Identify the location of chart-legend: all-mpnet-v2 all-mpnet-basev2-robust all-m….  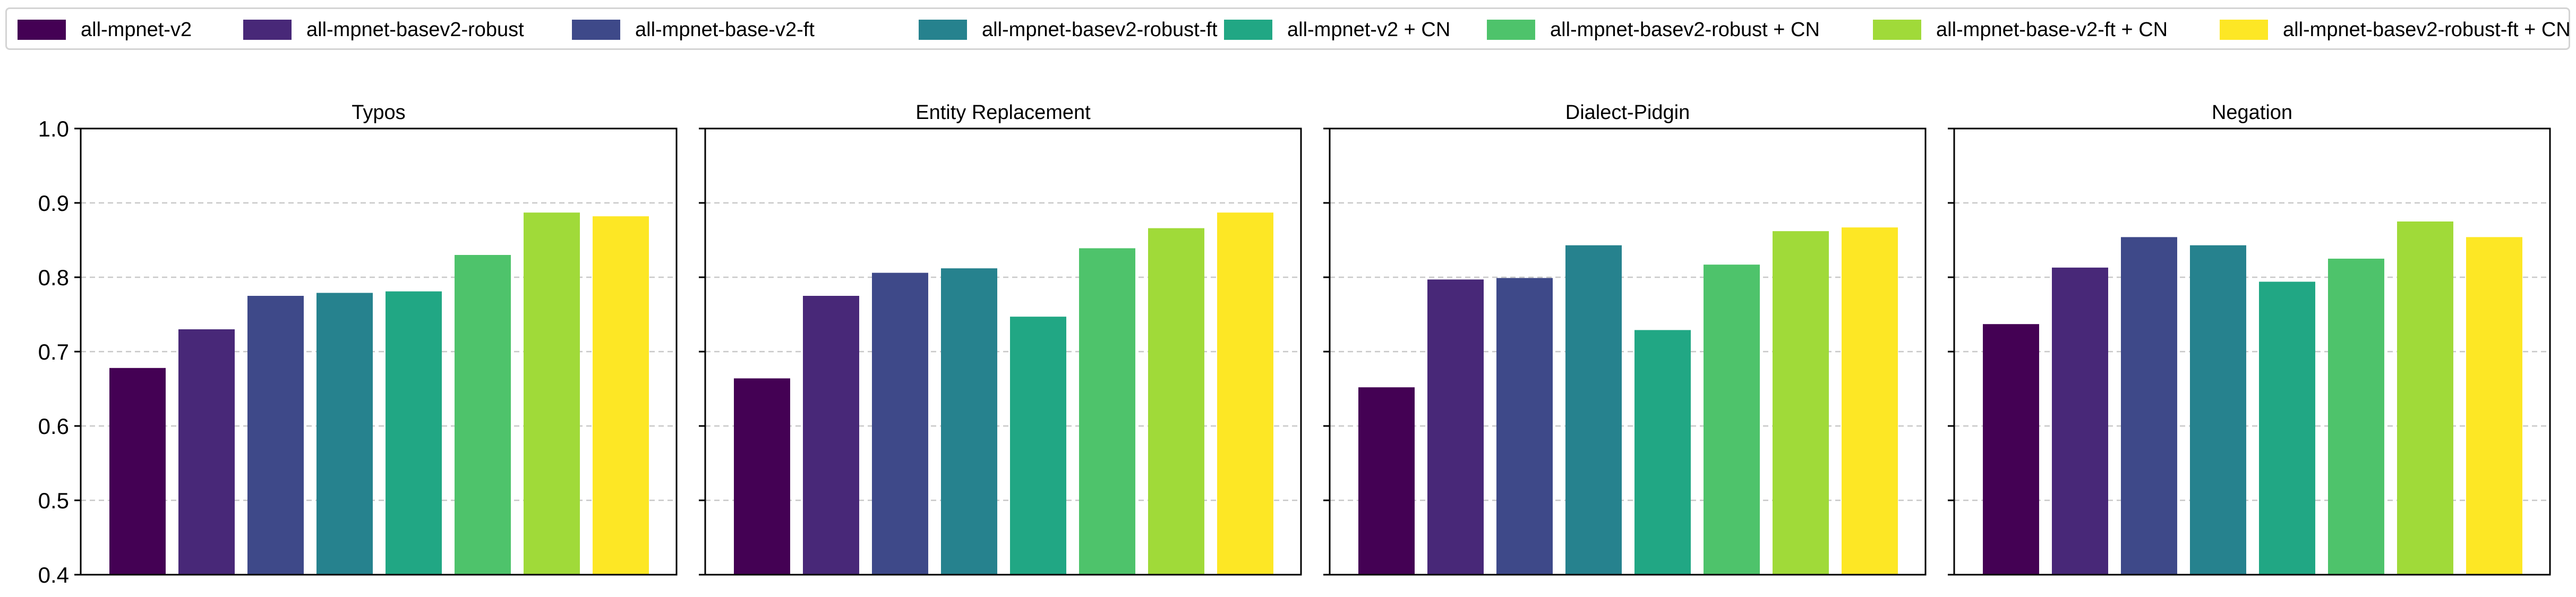
(1288, 28).